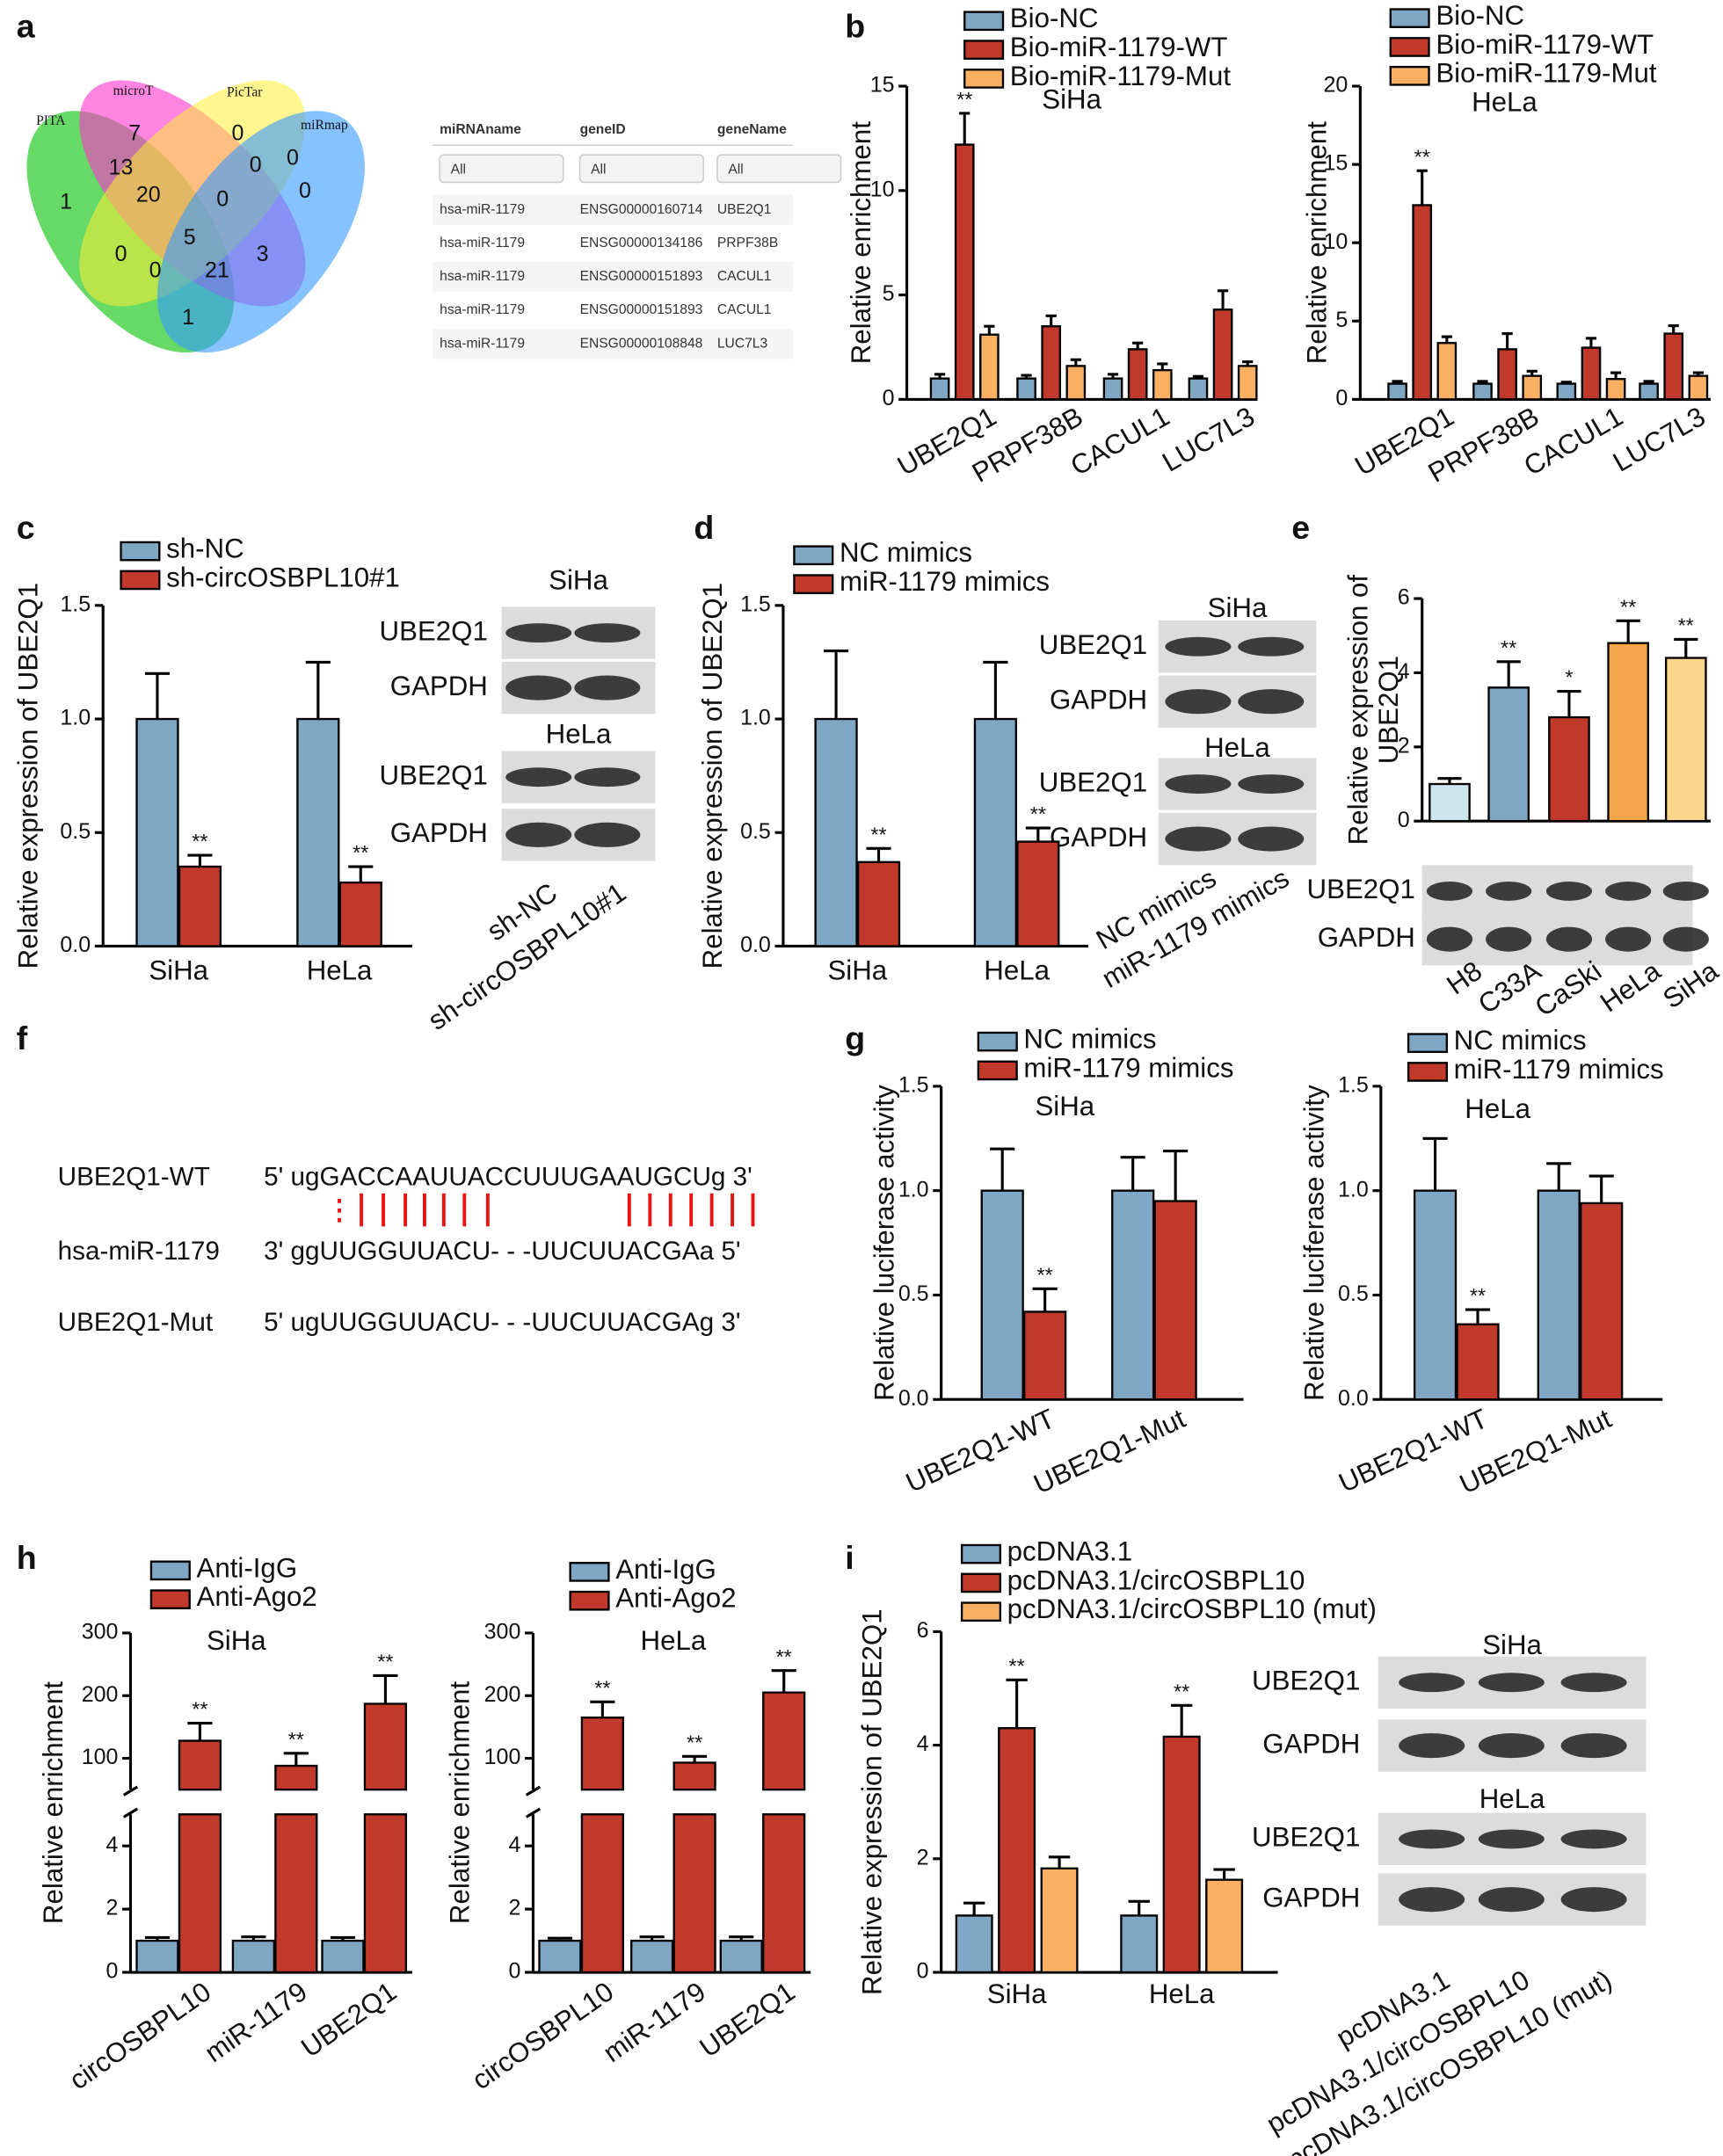 The height and width of the screenshot is (2156, 1723). Describe the element at coordinates (855, 25) in the screenshot. I see `panel-label: b` at that location.